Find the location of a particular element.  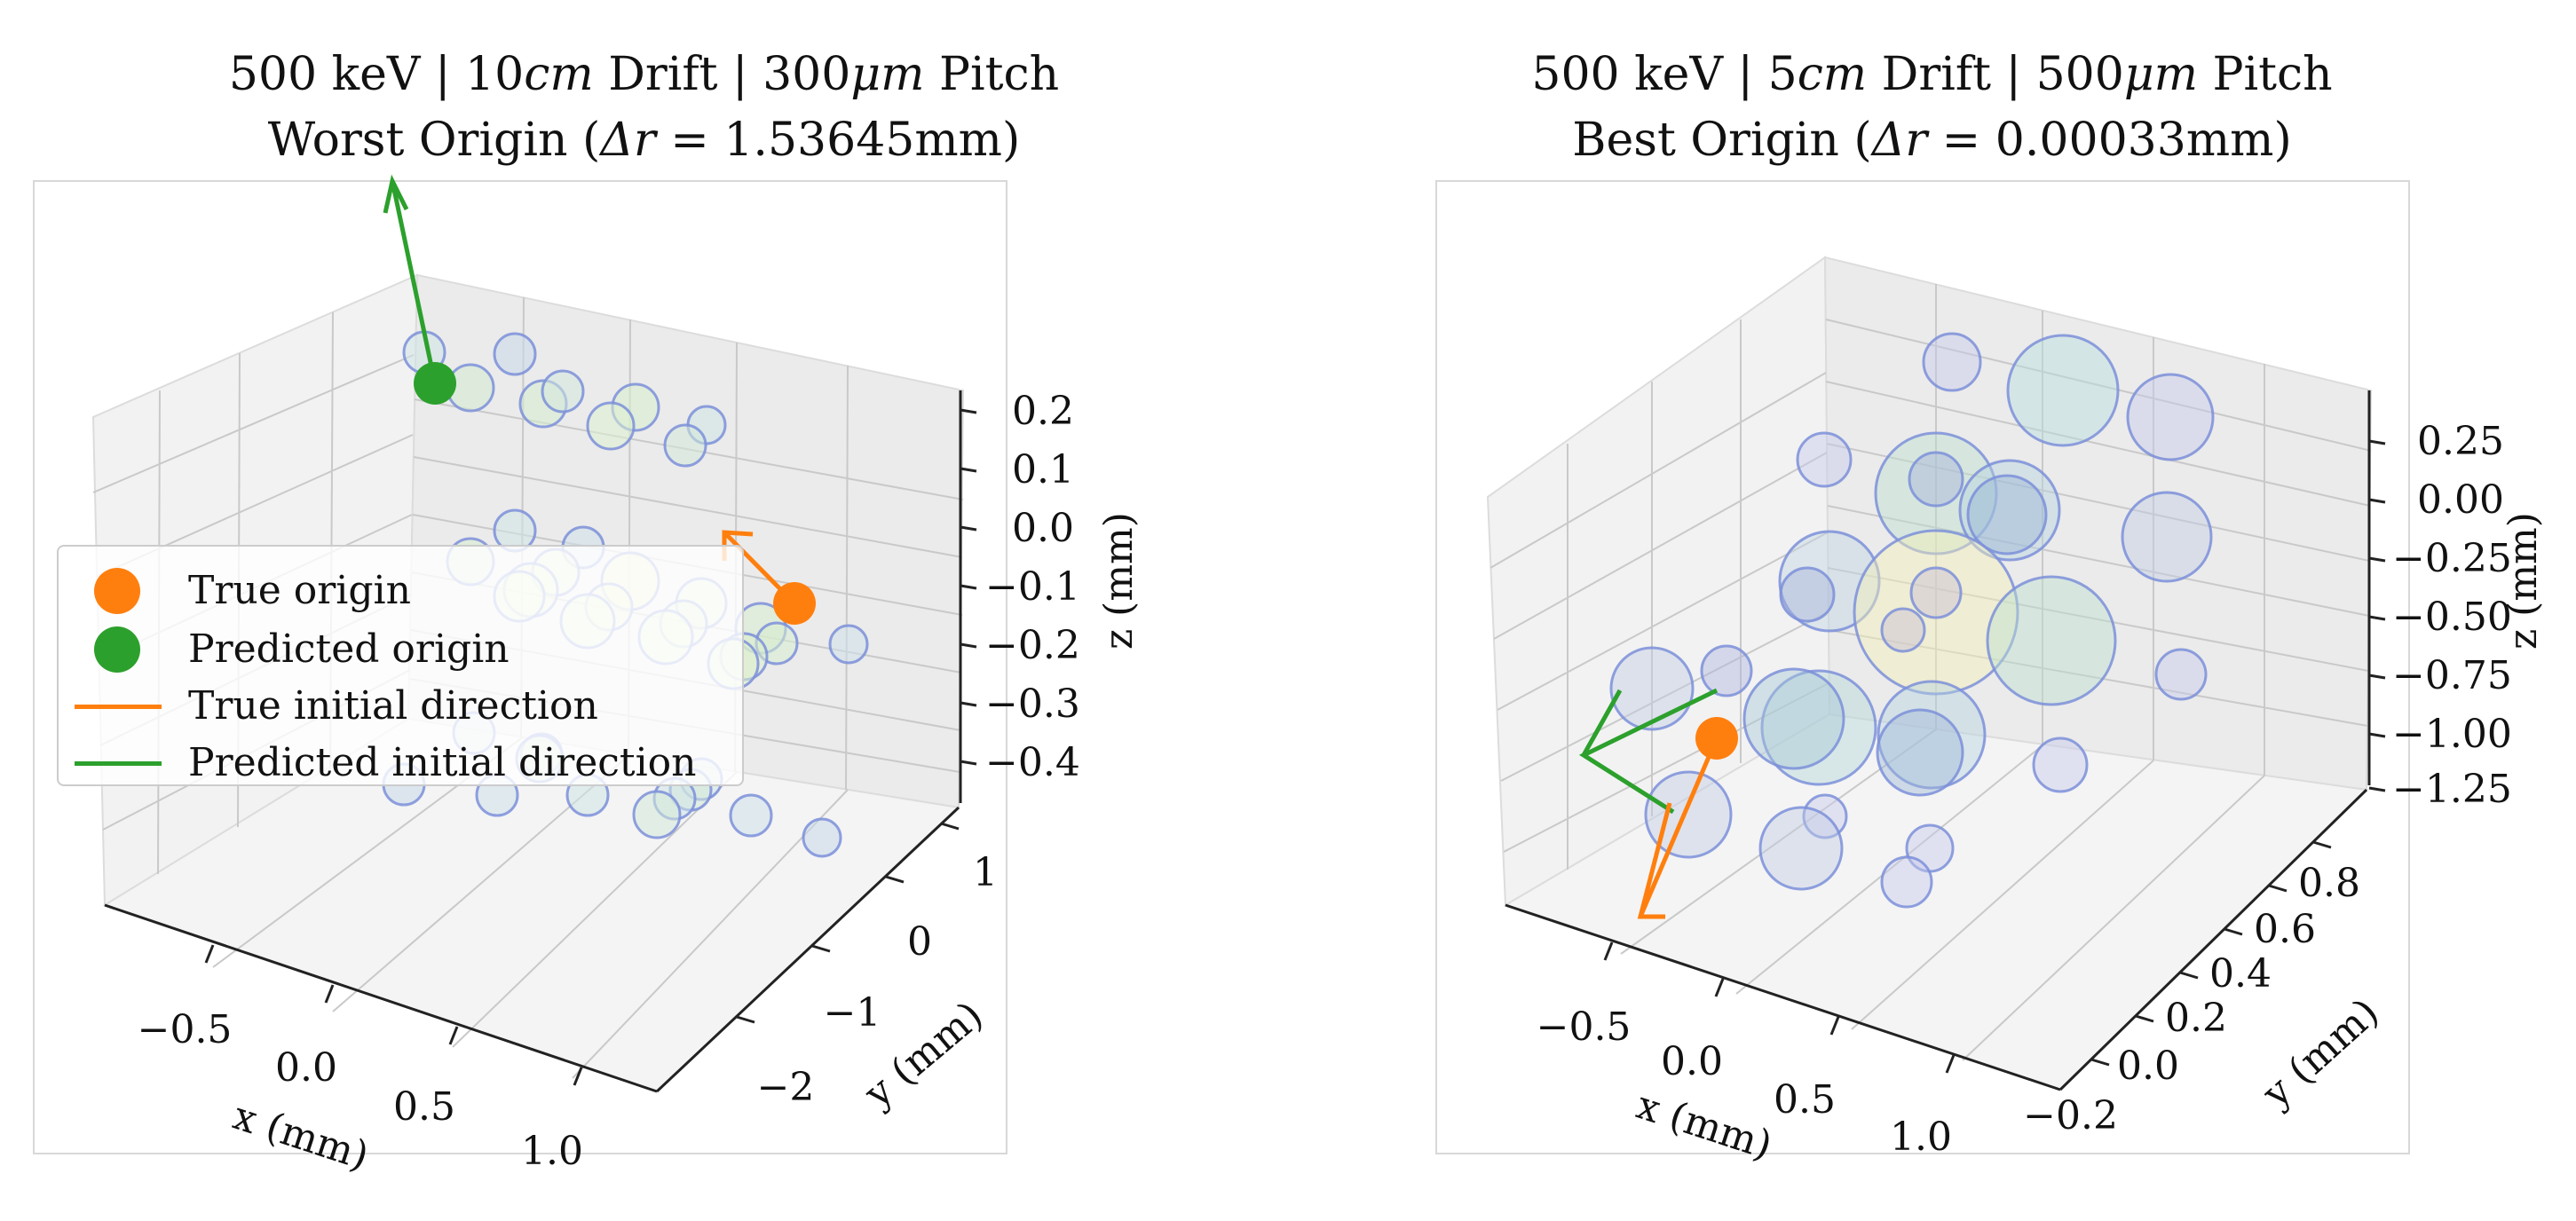

legend-label: Predicted initial direction is located at coordinates (442, 762).